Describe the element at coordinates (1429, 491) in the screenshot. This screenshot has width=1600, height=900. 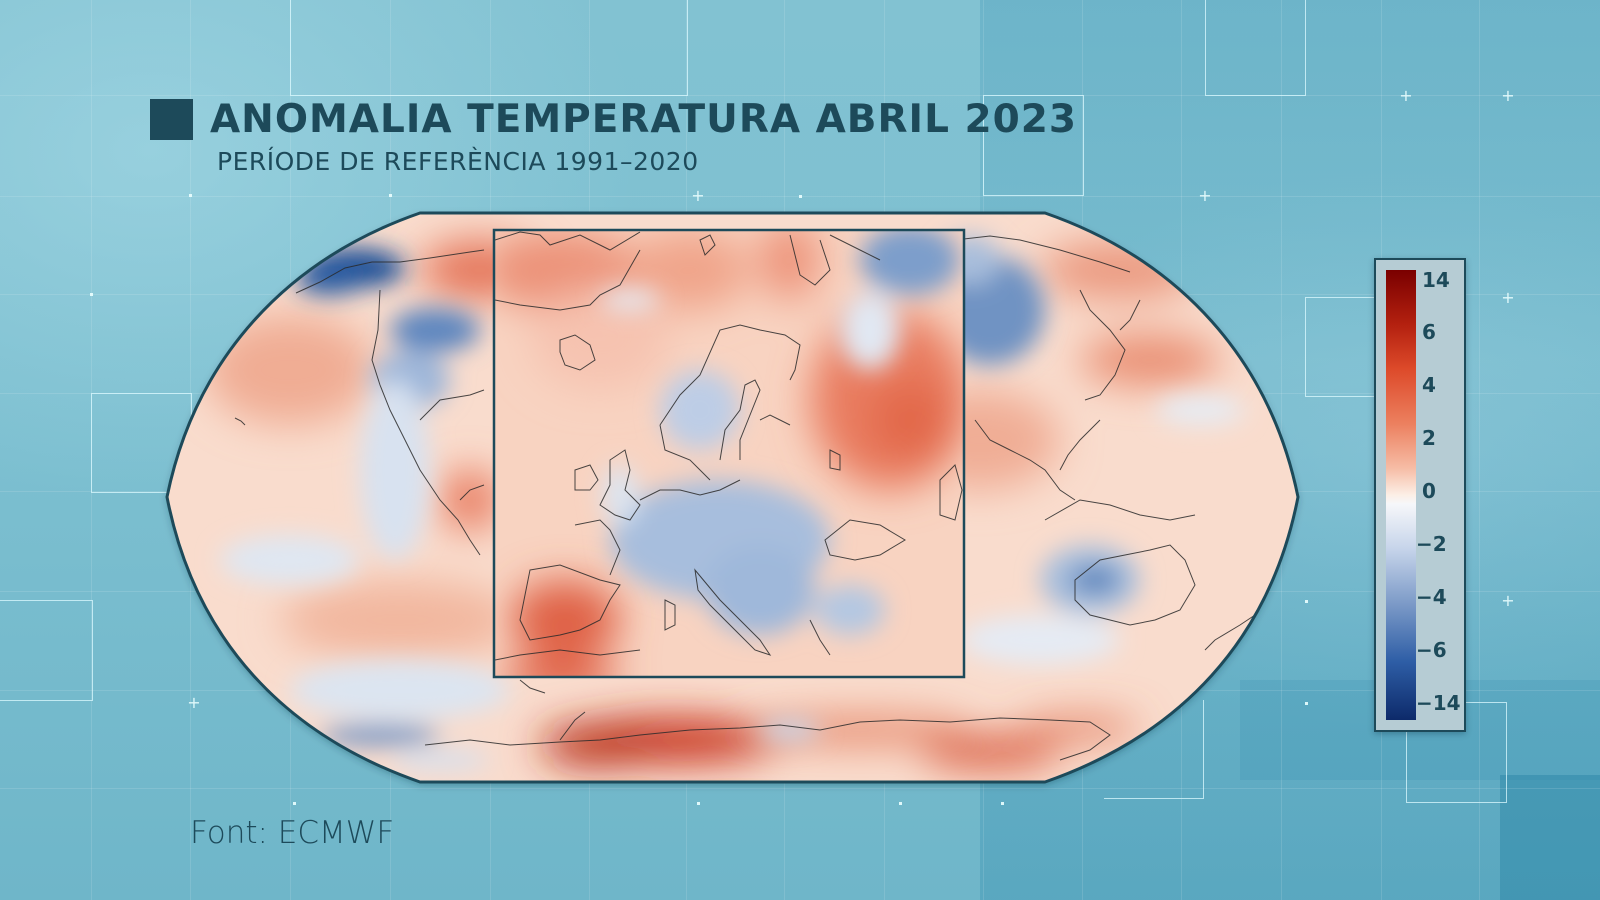
I see `legend-label: 0` at that location.